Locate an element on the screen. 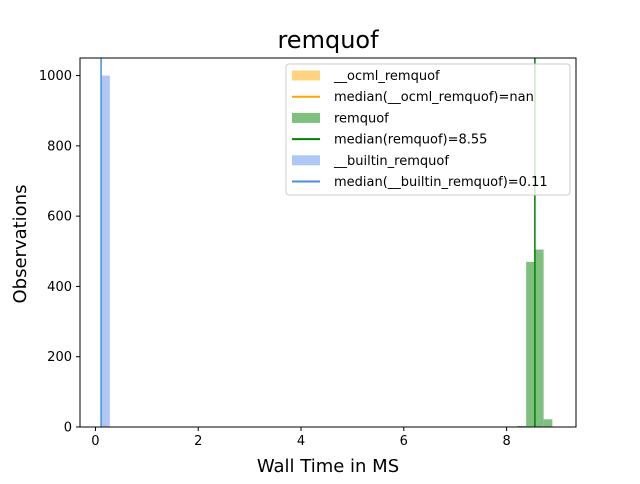 This screenshot has height=484, width=640. y-tick-label: 1000 is located at coordinates (55, 76).